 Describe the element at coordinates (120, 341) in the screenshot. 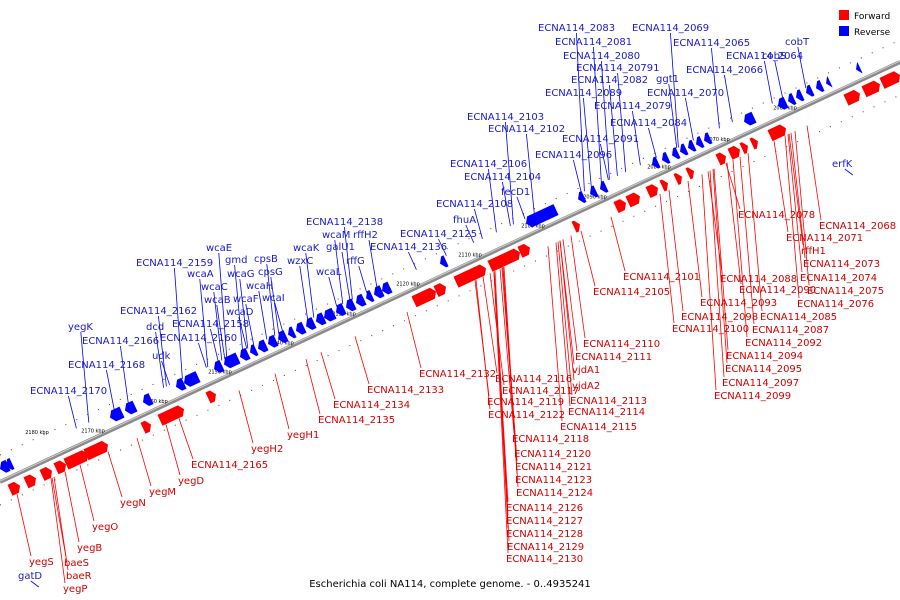

I see `reverse-gene-label: ECNA114_2166` at that location.